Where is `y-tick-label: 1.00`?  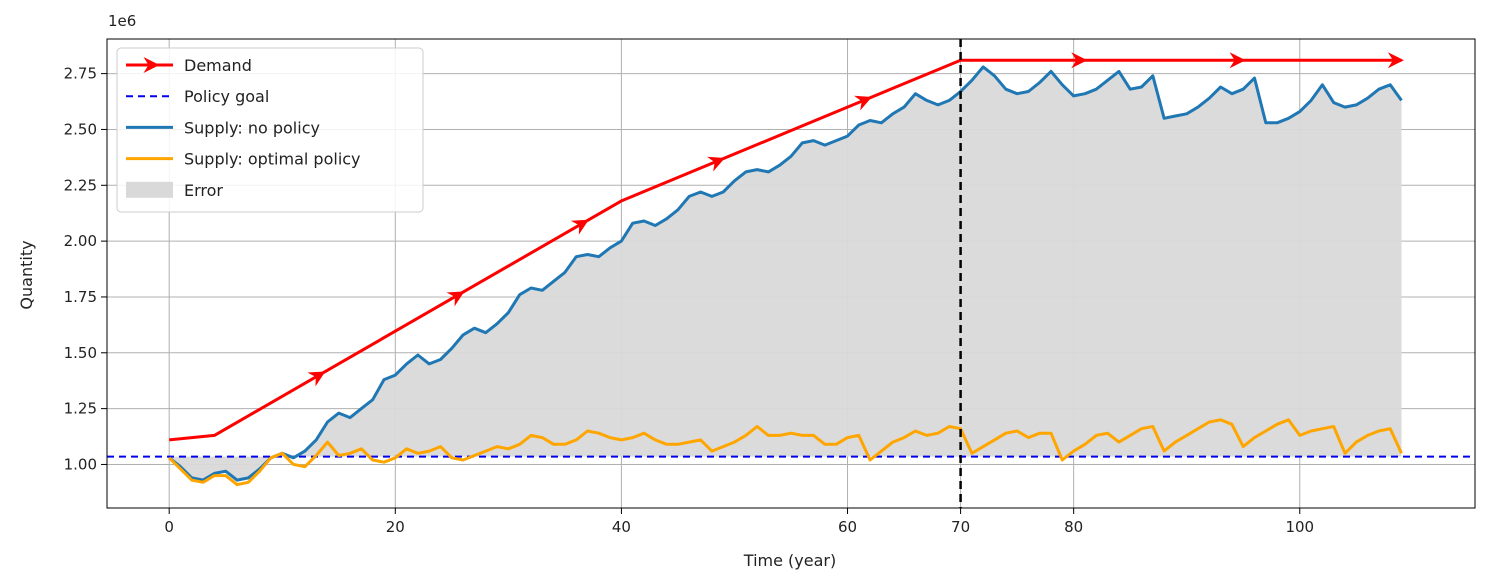
y-tick-label: 1.00 is located at coordinates (80, 464).